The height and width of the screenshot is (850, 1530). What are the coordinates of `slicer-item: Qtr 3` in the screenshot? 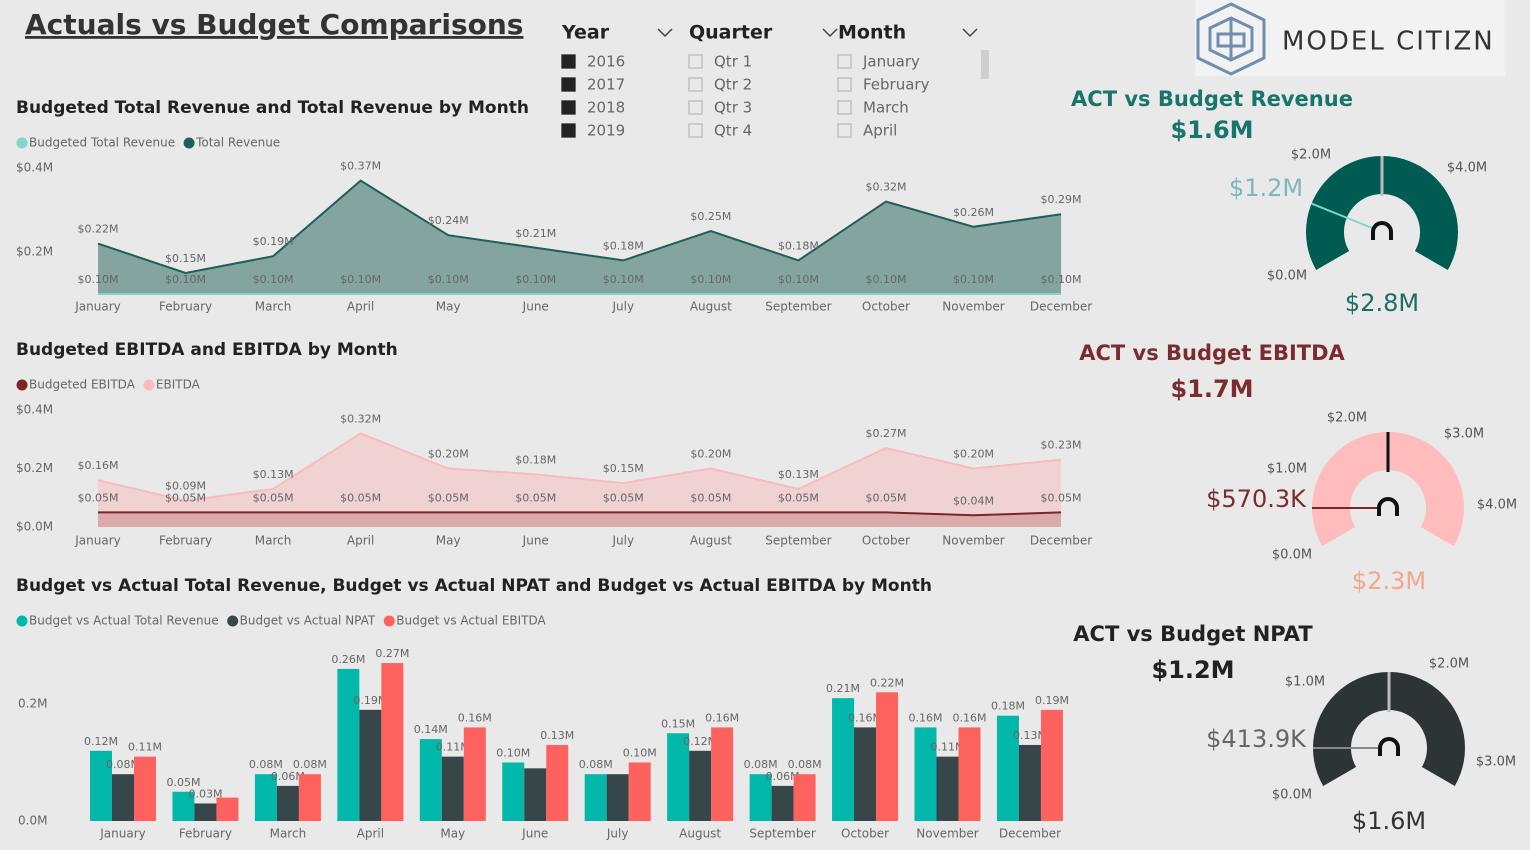 It's located at (733, 108).